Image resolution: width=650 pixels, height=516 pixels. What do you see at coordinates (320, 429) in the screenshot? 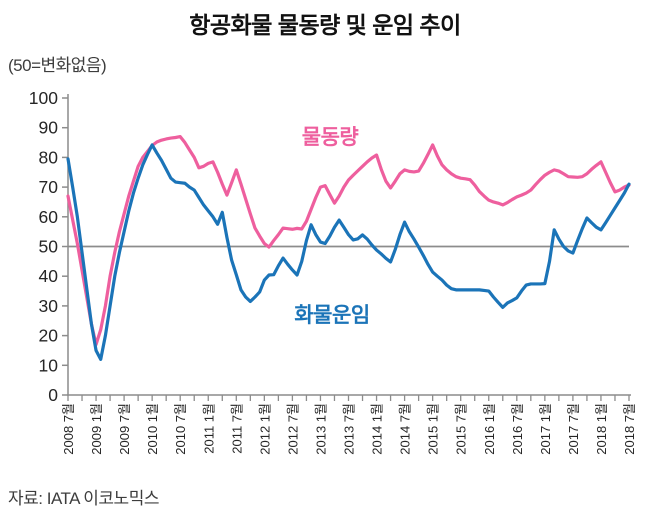
I see `x-tick-label: 2013 1월` at bounding box center [320, 429].